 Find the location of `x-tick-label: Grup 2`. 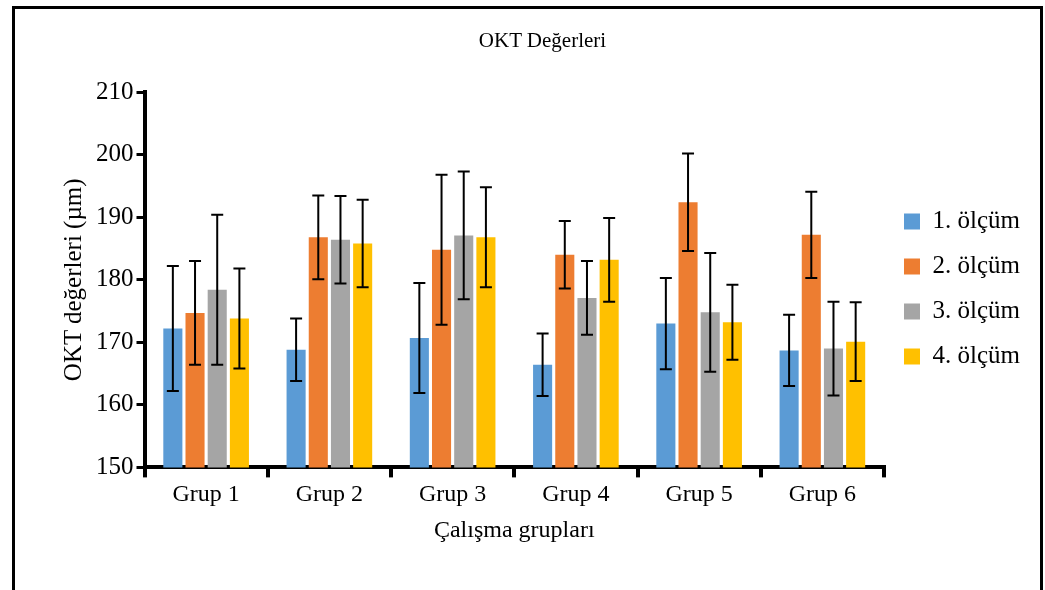

x-tick-label: Grup 2 is located at coordinates (329, 493).